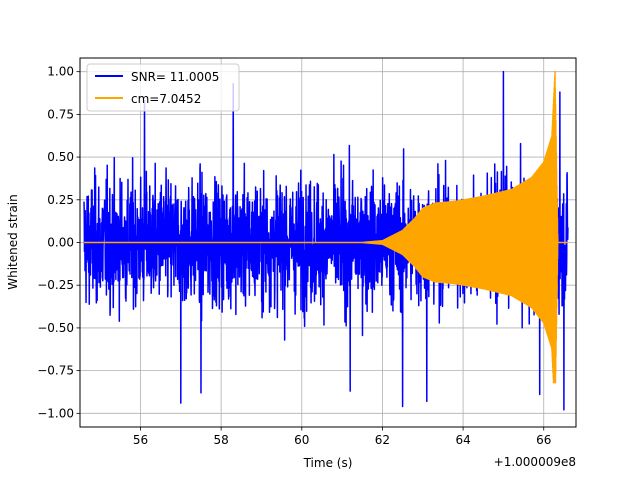 The width and height of the screenshot is (640, 480). Describe the element at coordinates (55, 371) in the screenshot. I see `y-tick-label: −0.75` at that location.